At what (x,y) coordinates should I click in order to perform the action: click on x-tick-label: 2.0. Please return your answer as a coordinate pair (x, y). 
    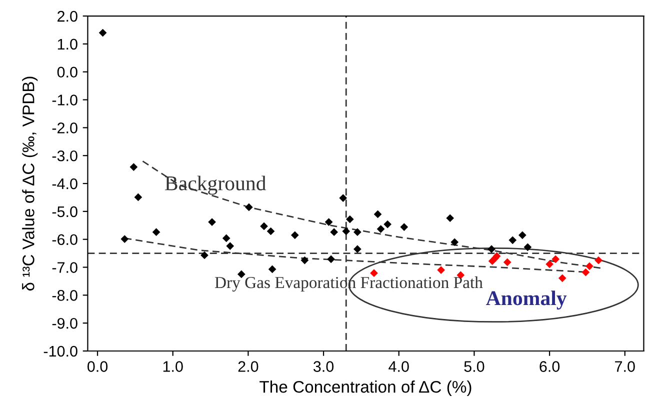
    Looking at the image, I should click on (248, 366).